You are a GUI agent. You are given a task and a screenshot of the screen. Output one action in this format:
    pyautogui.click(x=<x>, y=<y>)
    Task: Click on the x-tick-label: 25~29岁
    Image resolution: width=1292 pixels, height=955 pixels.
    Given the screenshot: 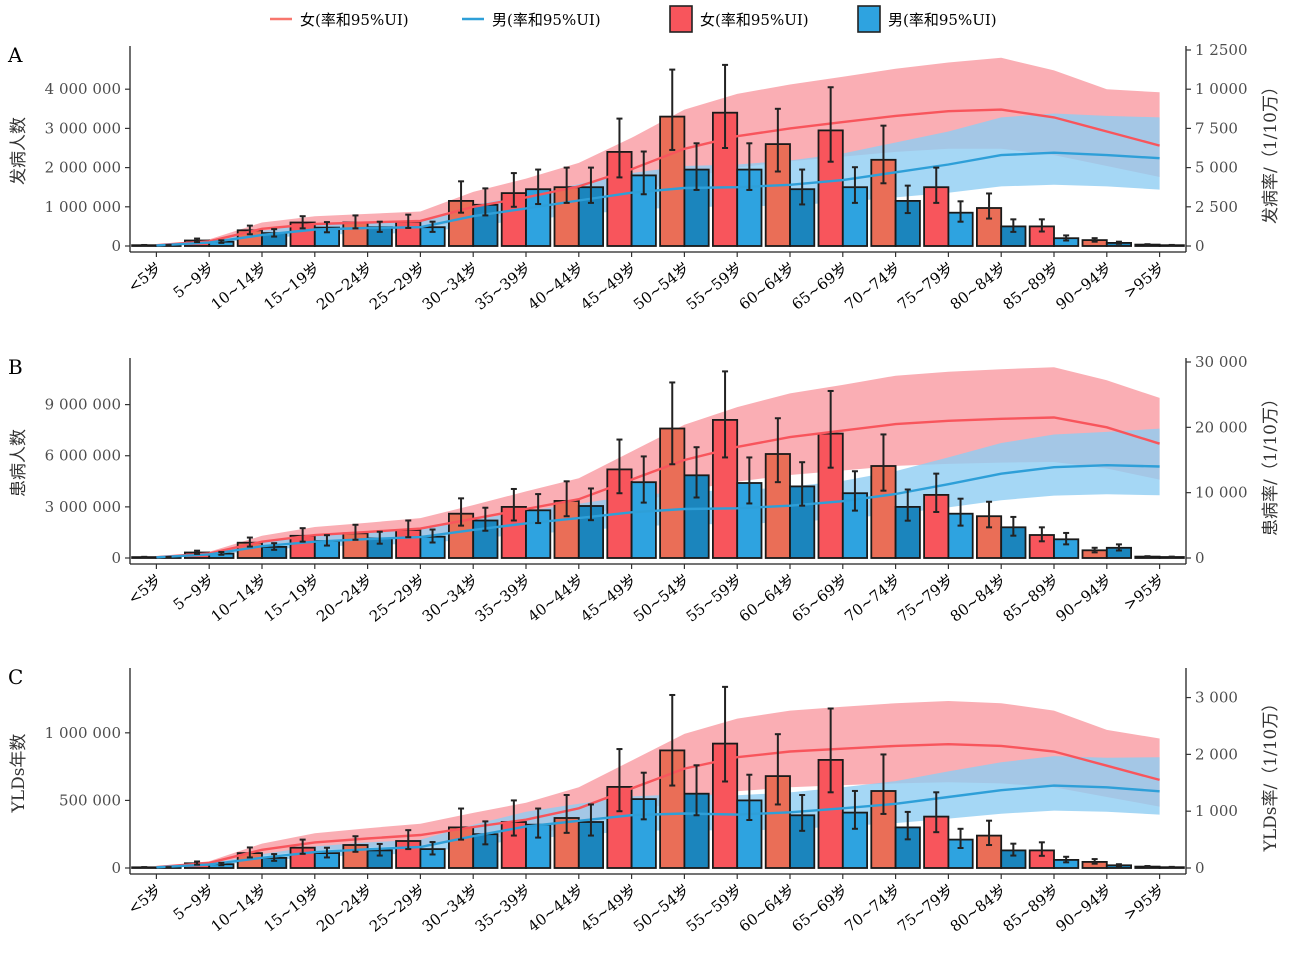 What is the action you would take?
    pyautogui.click(x=397, y=286)
    